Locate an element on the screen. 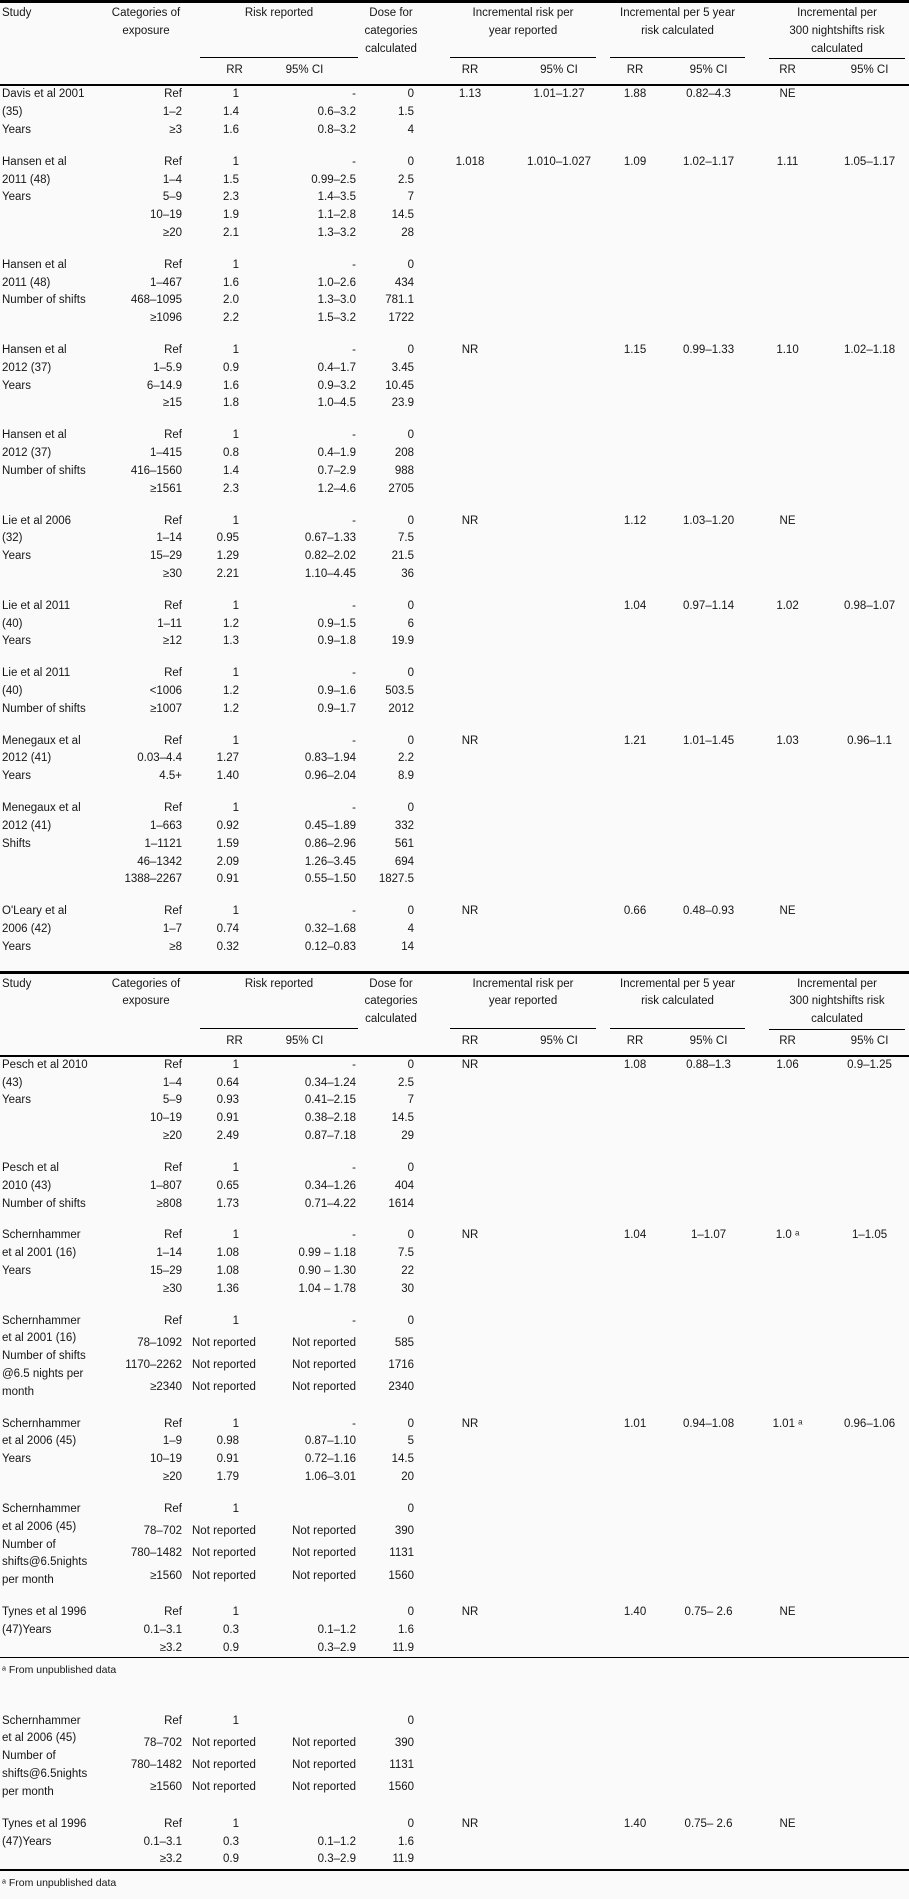  inc-300-ci-cell: 0.96–1.06 is located at coordinates (869, 1451).